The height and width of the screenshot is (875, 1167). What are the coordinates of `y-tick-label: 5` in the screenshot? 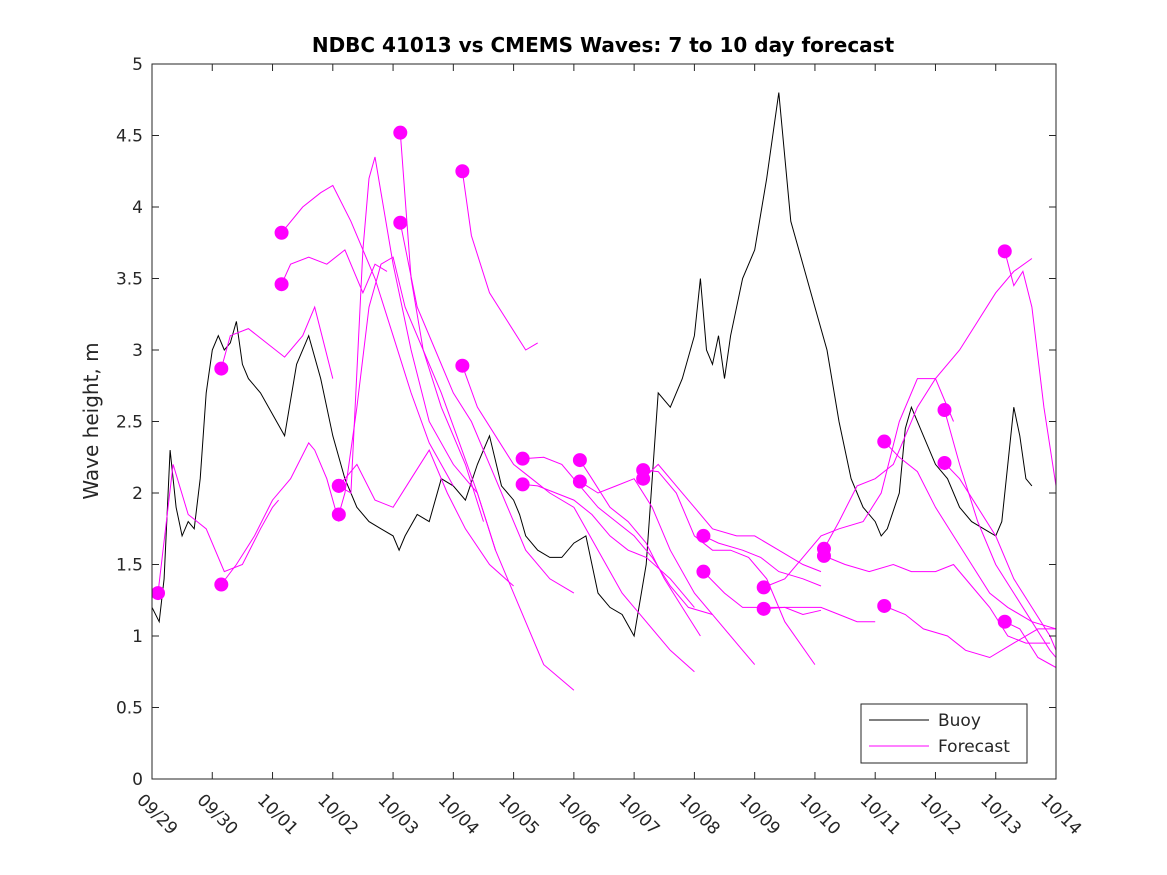 It's located at (137, 65).